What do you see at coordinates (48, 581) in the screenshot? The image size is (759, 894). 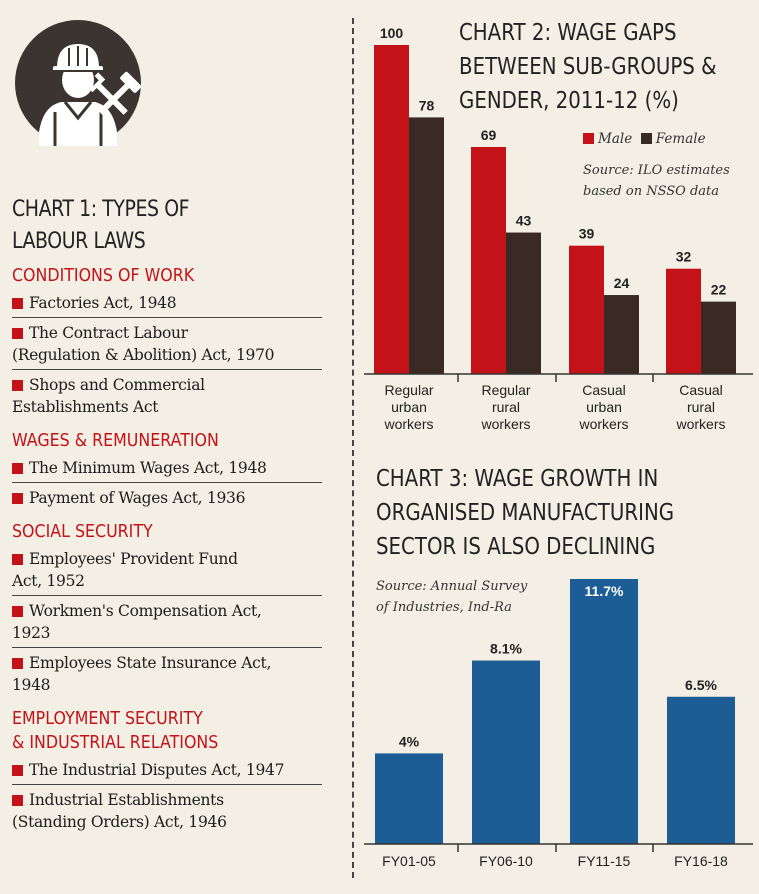 I see `law-text: Act, 1952` at bounding box center [48, 581].